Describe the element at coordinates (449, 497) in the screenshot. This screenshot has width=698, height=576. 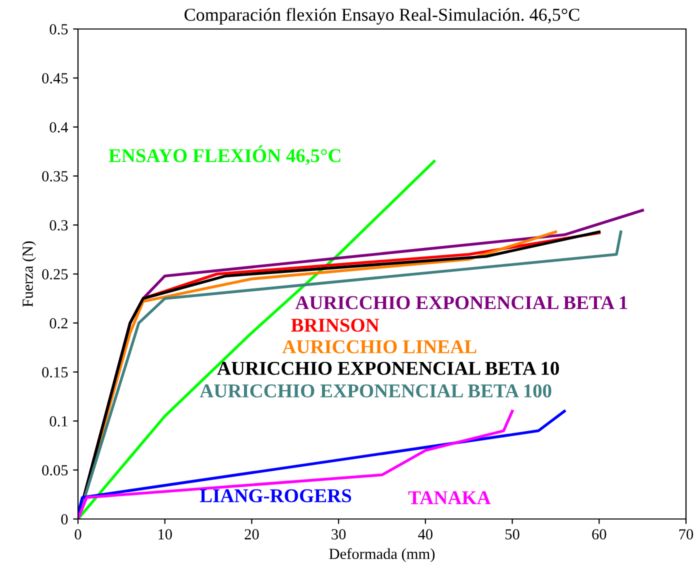
I see `series-label: TANAKA` at that location.